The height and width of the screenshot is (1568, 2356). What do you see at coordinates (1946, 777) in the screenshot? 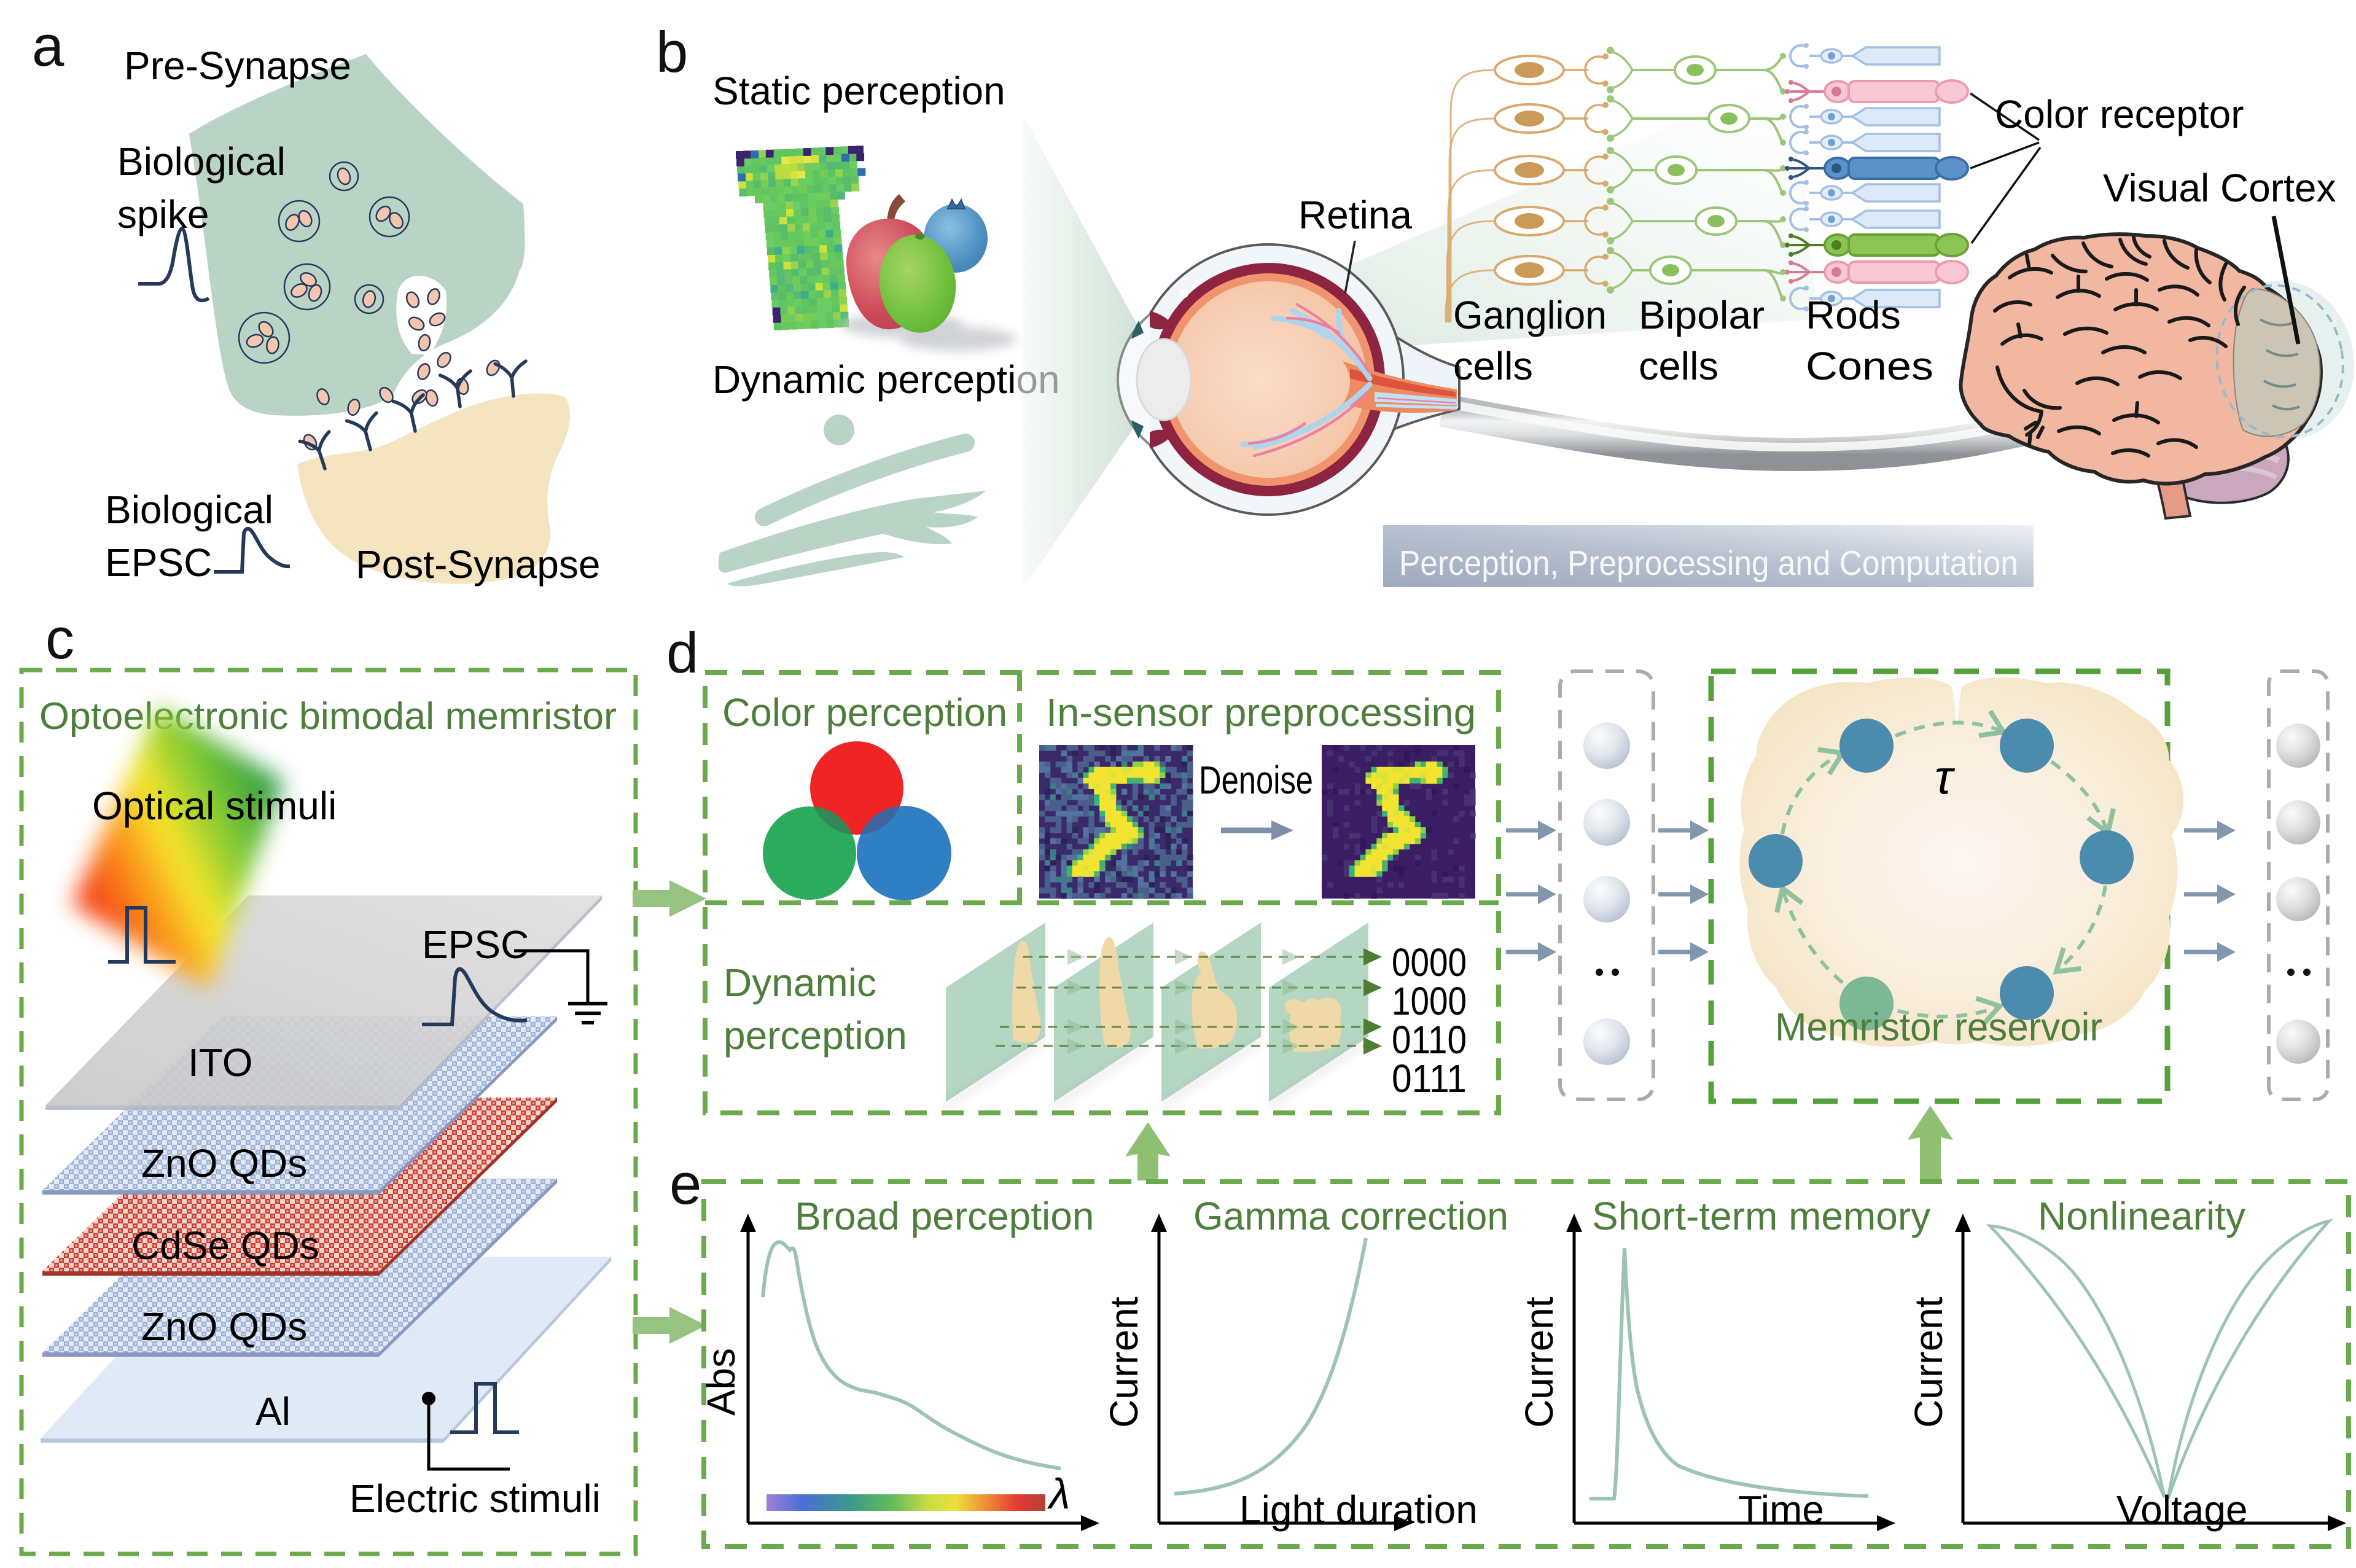
I see `svg-text: τ` at bounding box center [1946, 777].